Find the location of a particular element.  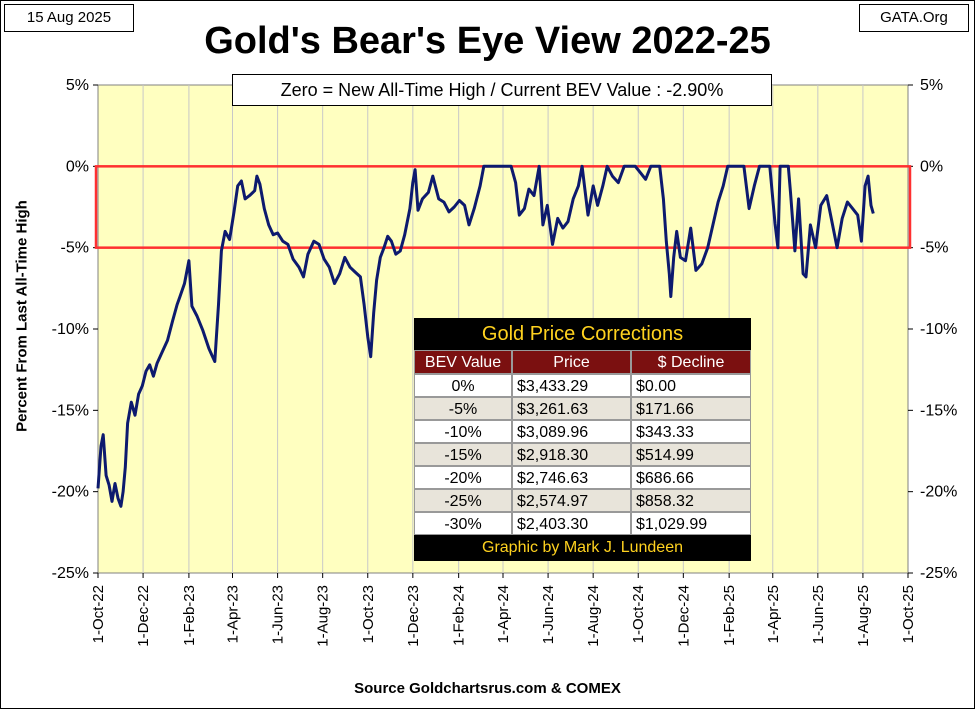

table-cell: $2,403.30 is located at coordinates (571, 523).